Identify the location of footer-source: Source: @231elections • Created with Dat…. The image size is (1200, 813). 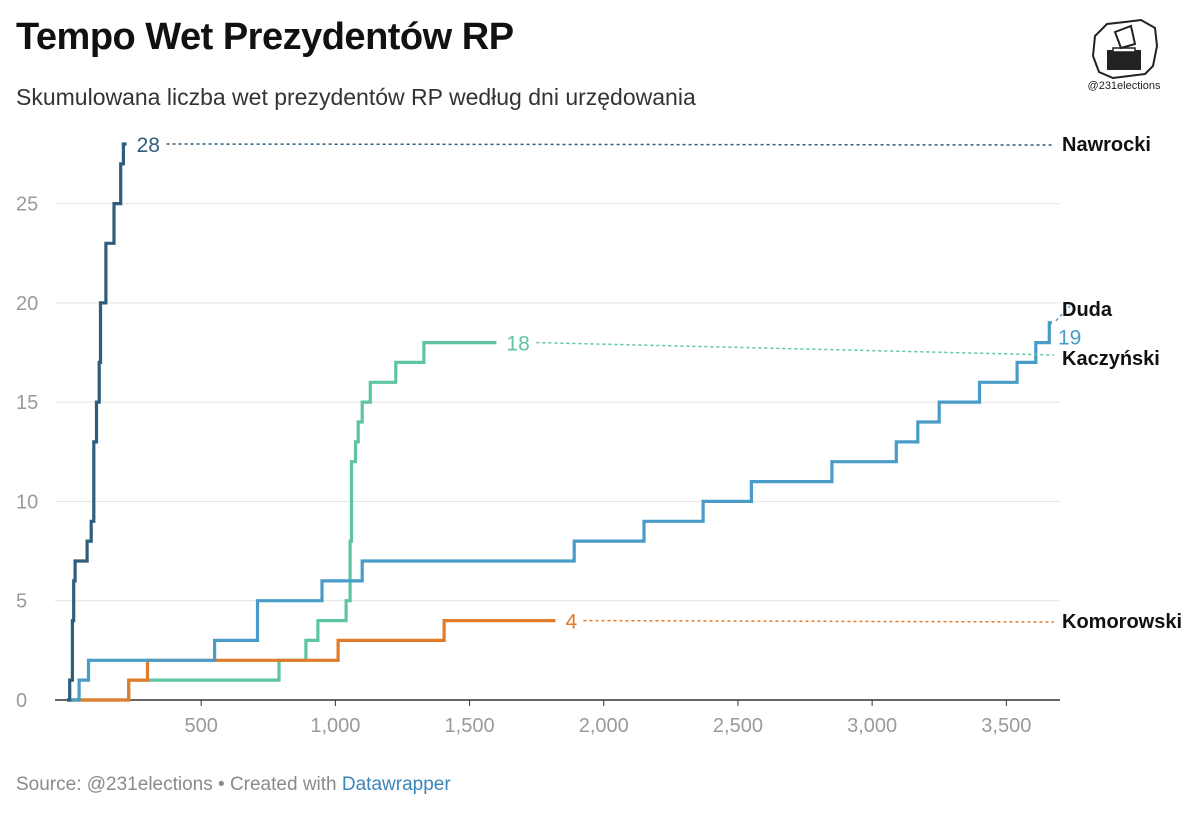
(233, 785).